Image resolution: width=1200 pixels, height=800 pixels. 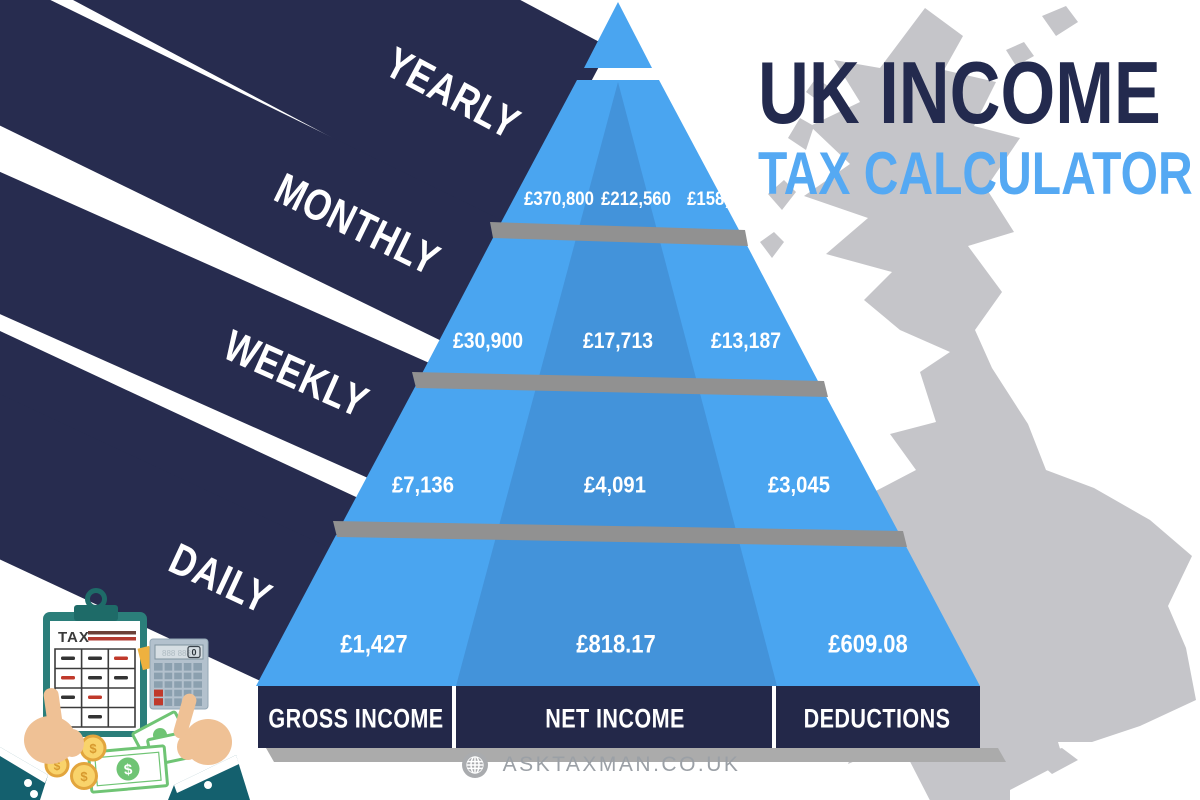 I want to click on right-hand, so click(x=202, y=729).